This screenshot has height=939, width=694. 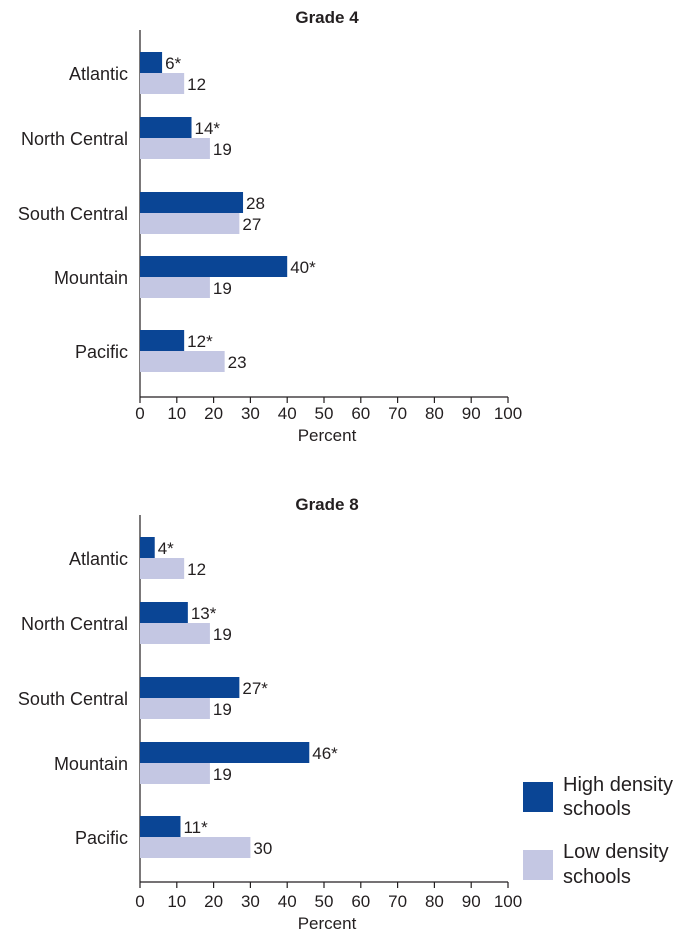 What do you see at coordinates (208, 128) in the screenshot?
I see `data-label: 14*` at bounding box center [208, 128].